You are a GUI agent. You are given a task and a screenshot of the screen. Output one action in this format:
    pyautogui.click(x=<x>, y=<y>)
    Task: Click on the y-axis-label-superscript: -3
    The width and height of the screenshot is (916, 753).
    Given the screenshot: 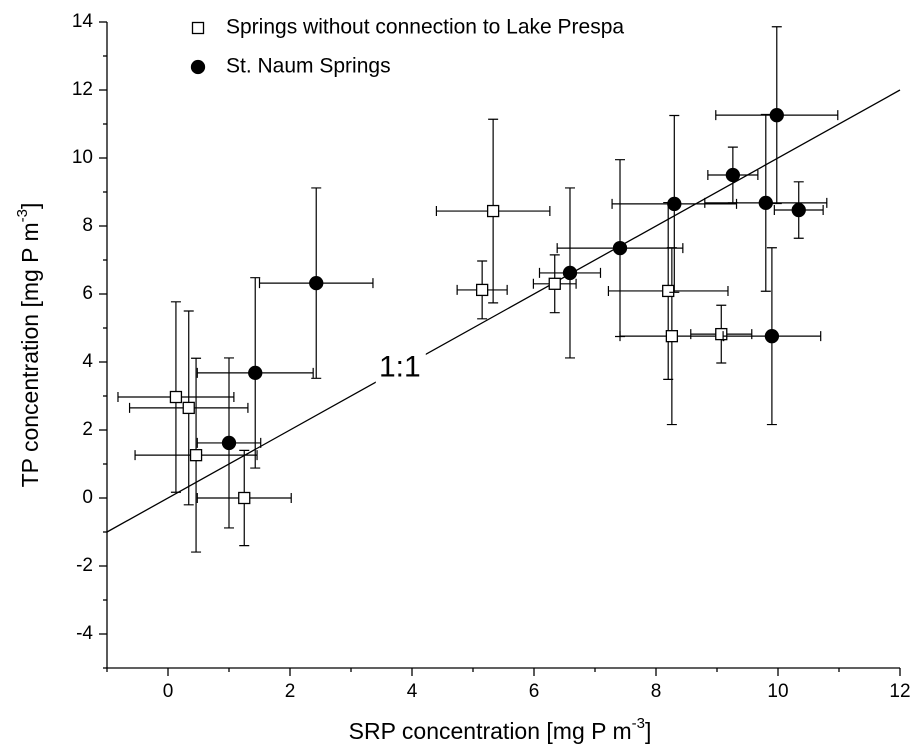 What is the action you would take?
    pyautogui.click(x=22, y=215)
    